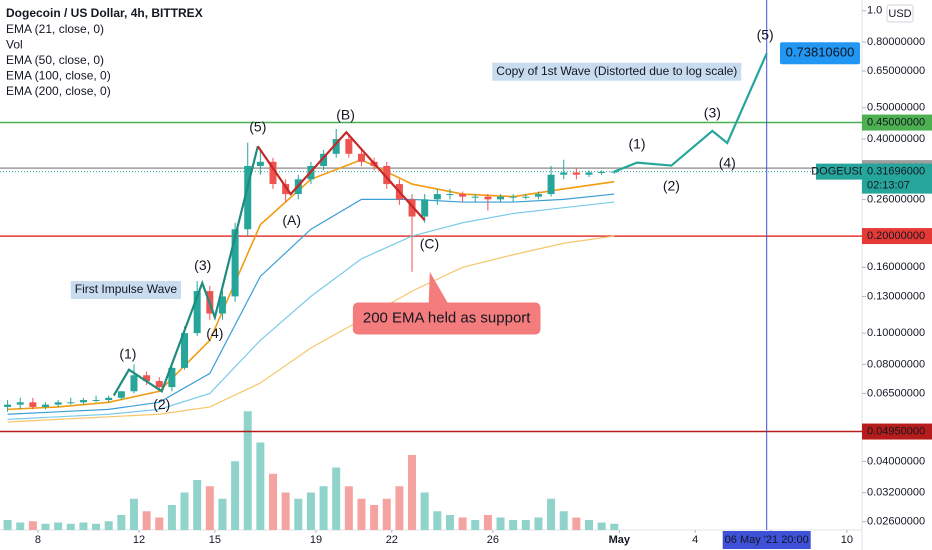 Image resolution: width=932 pixels, height=550 pixels. What do you see at coordinates (493, 540) in the screenshot?
I see `x-tick-label: 26` at bounding box center [493, 540].